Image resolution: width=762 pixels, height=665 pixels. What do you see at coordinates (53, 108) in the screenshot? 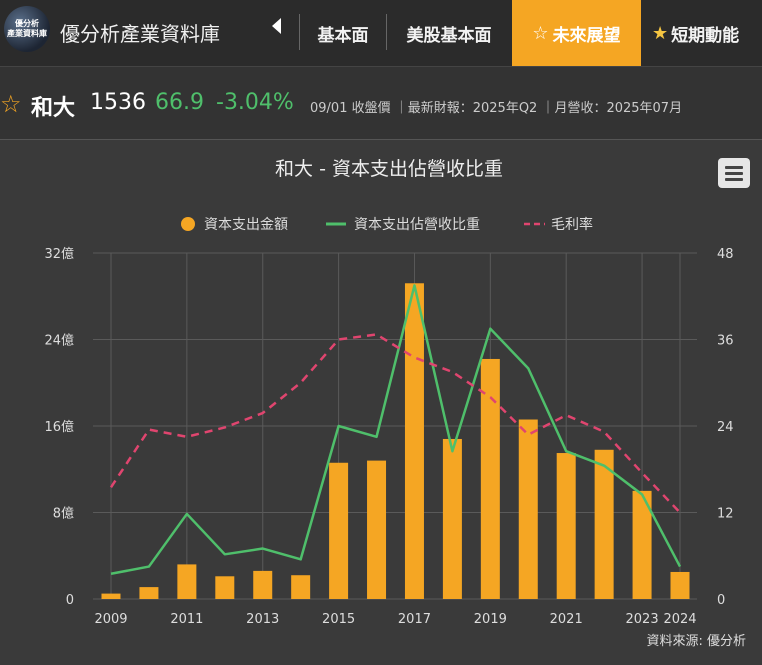
I see `stock-name: 和大` at bounding box center [53, 108].